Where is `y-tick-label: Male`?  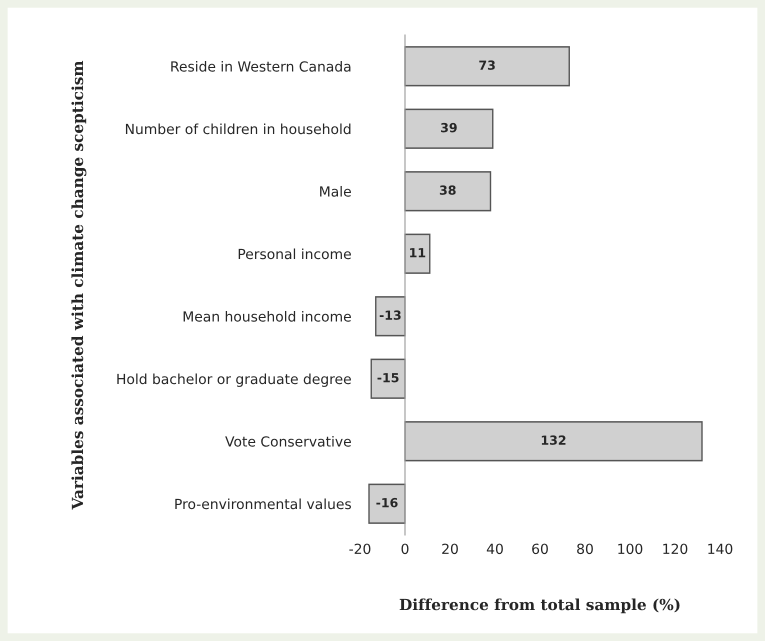 y-tick-label: Male is located at coordinates (335, 191).